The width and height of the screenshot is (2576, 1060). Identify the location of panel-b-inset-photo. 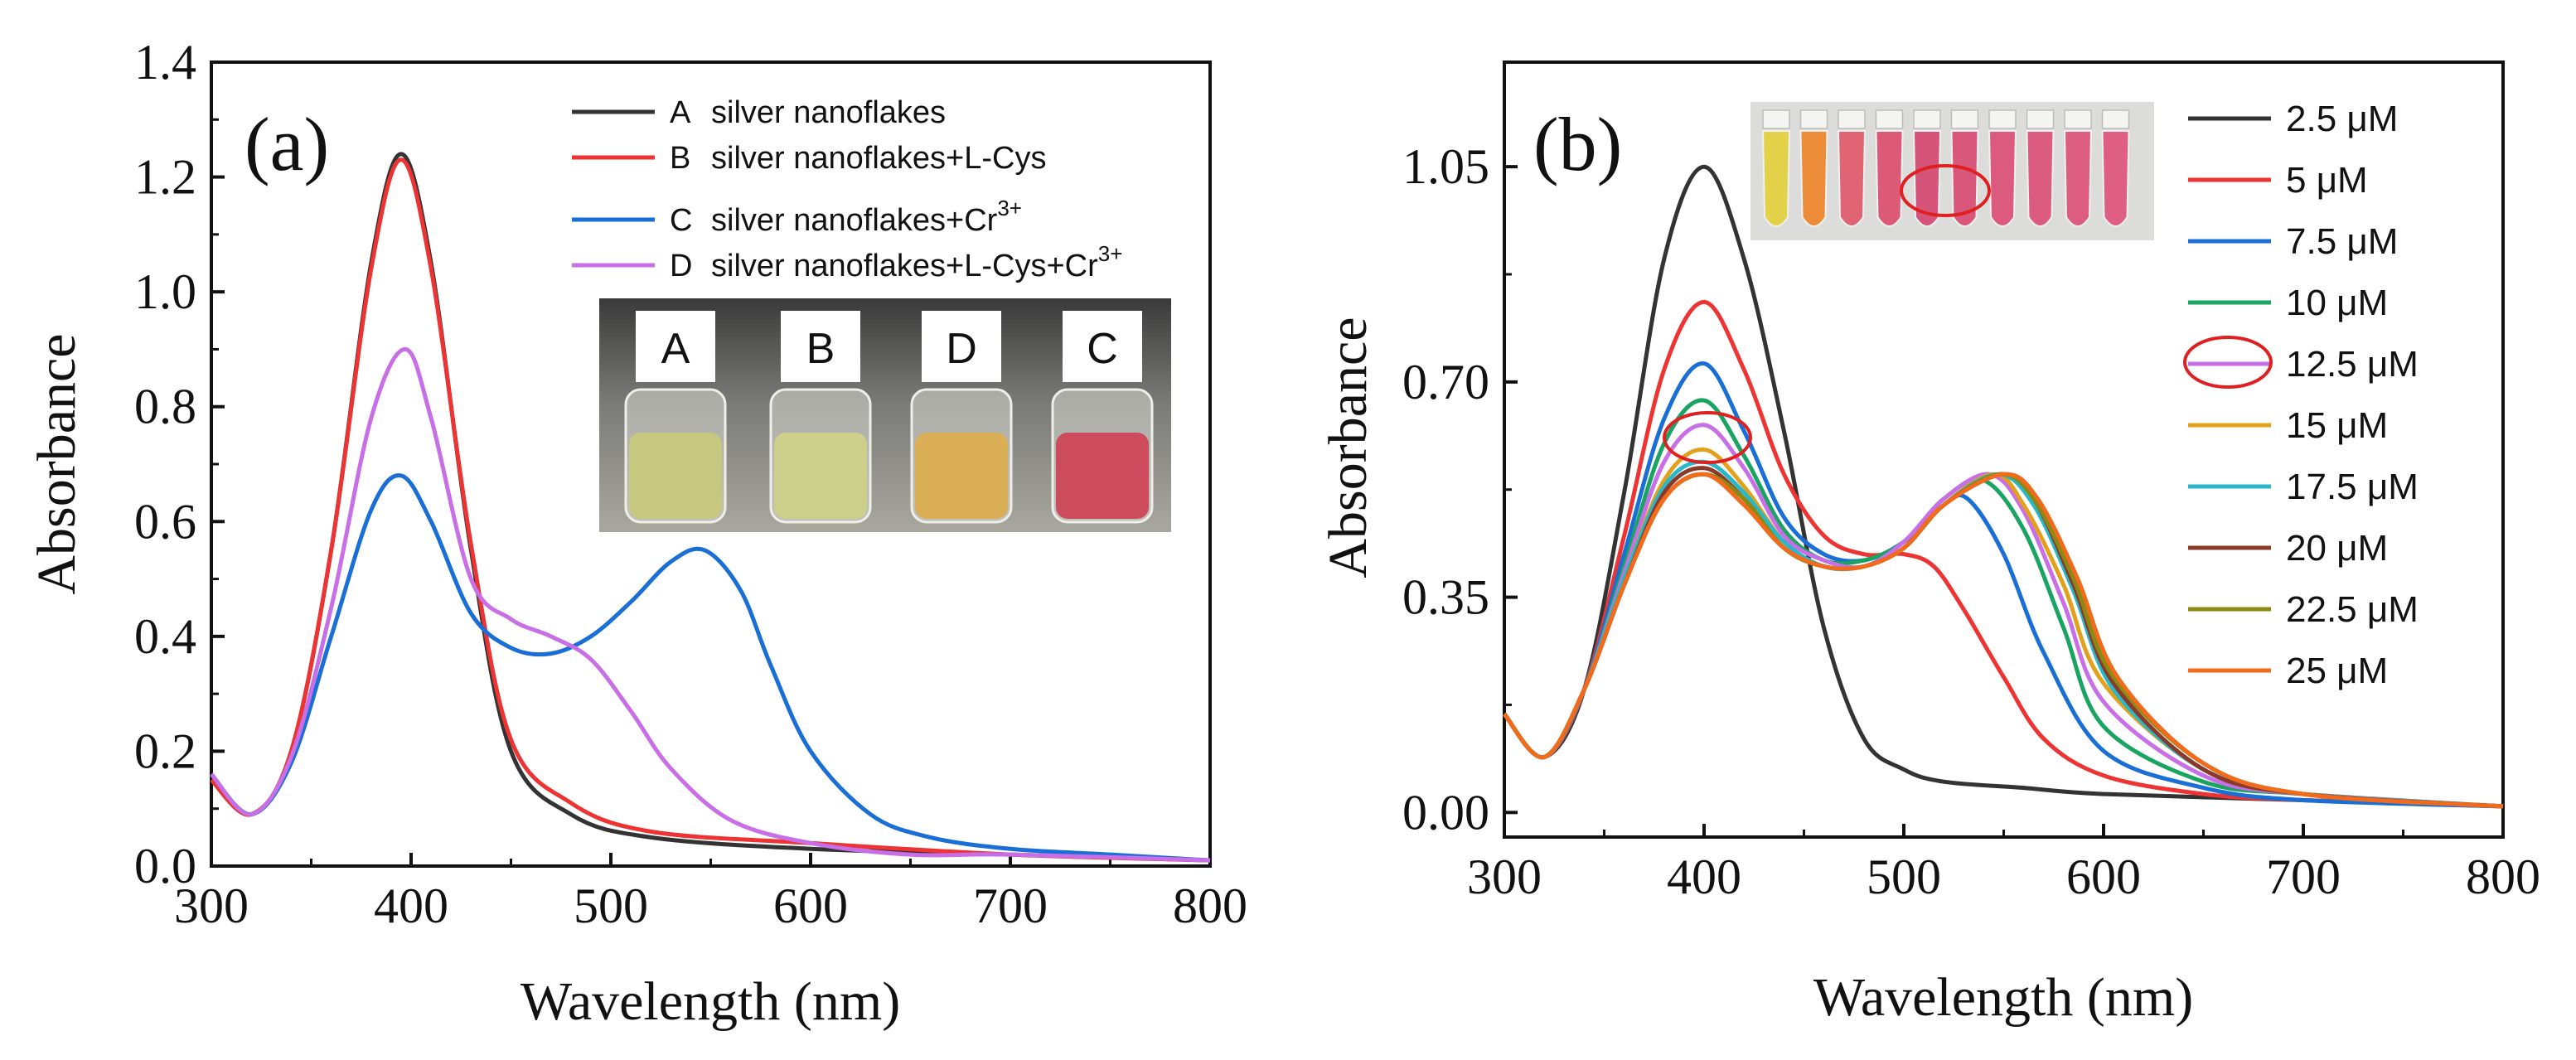
(1952, 171).